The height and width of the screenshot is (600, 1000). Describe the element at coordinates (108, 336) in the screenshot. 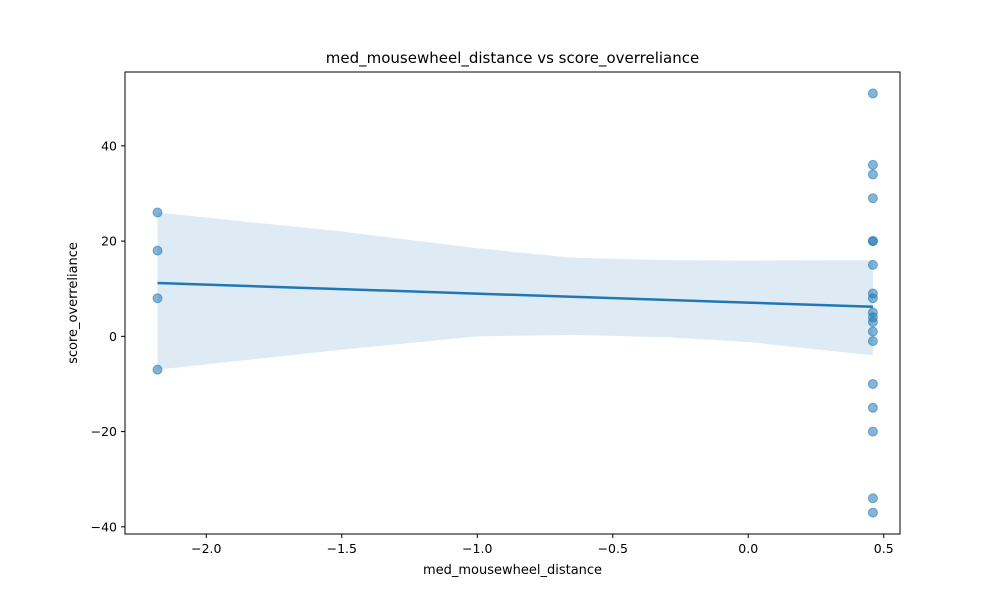

I see `y-axis: −40 −20 0 20 40` at that location.